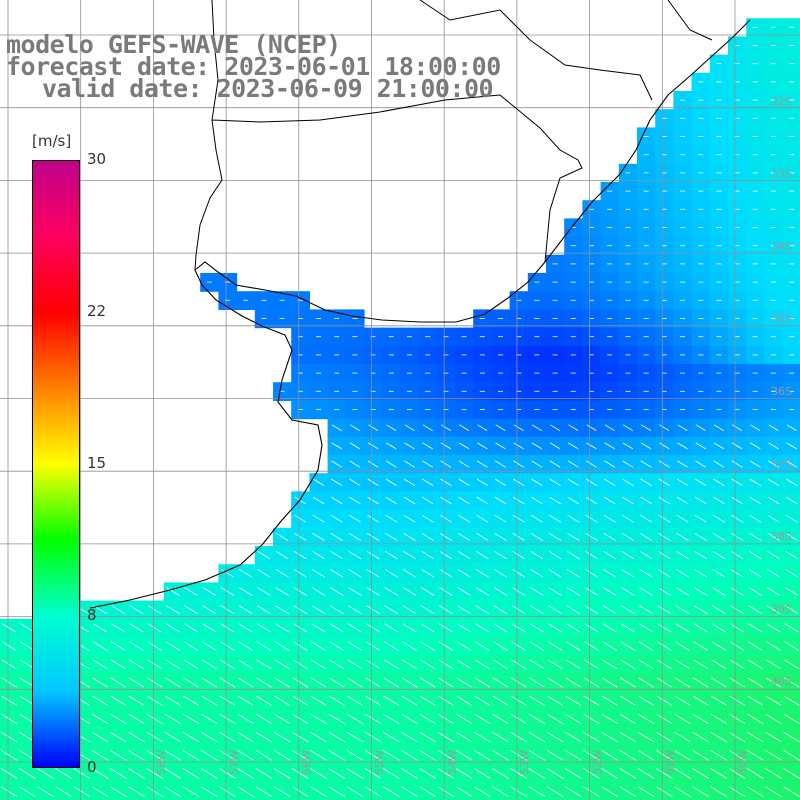  What do you see at coordinates (306, 762) in the screenshot?
I see `lon-label: 56W` at bounding box center [306, 762].